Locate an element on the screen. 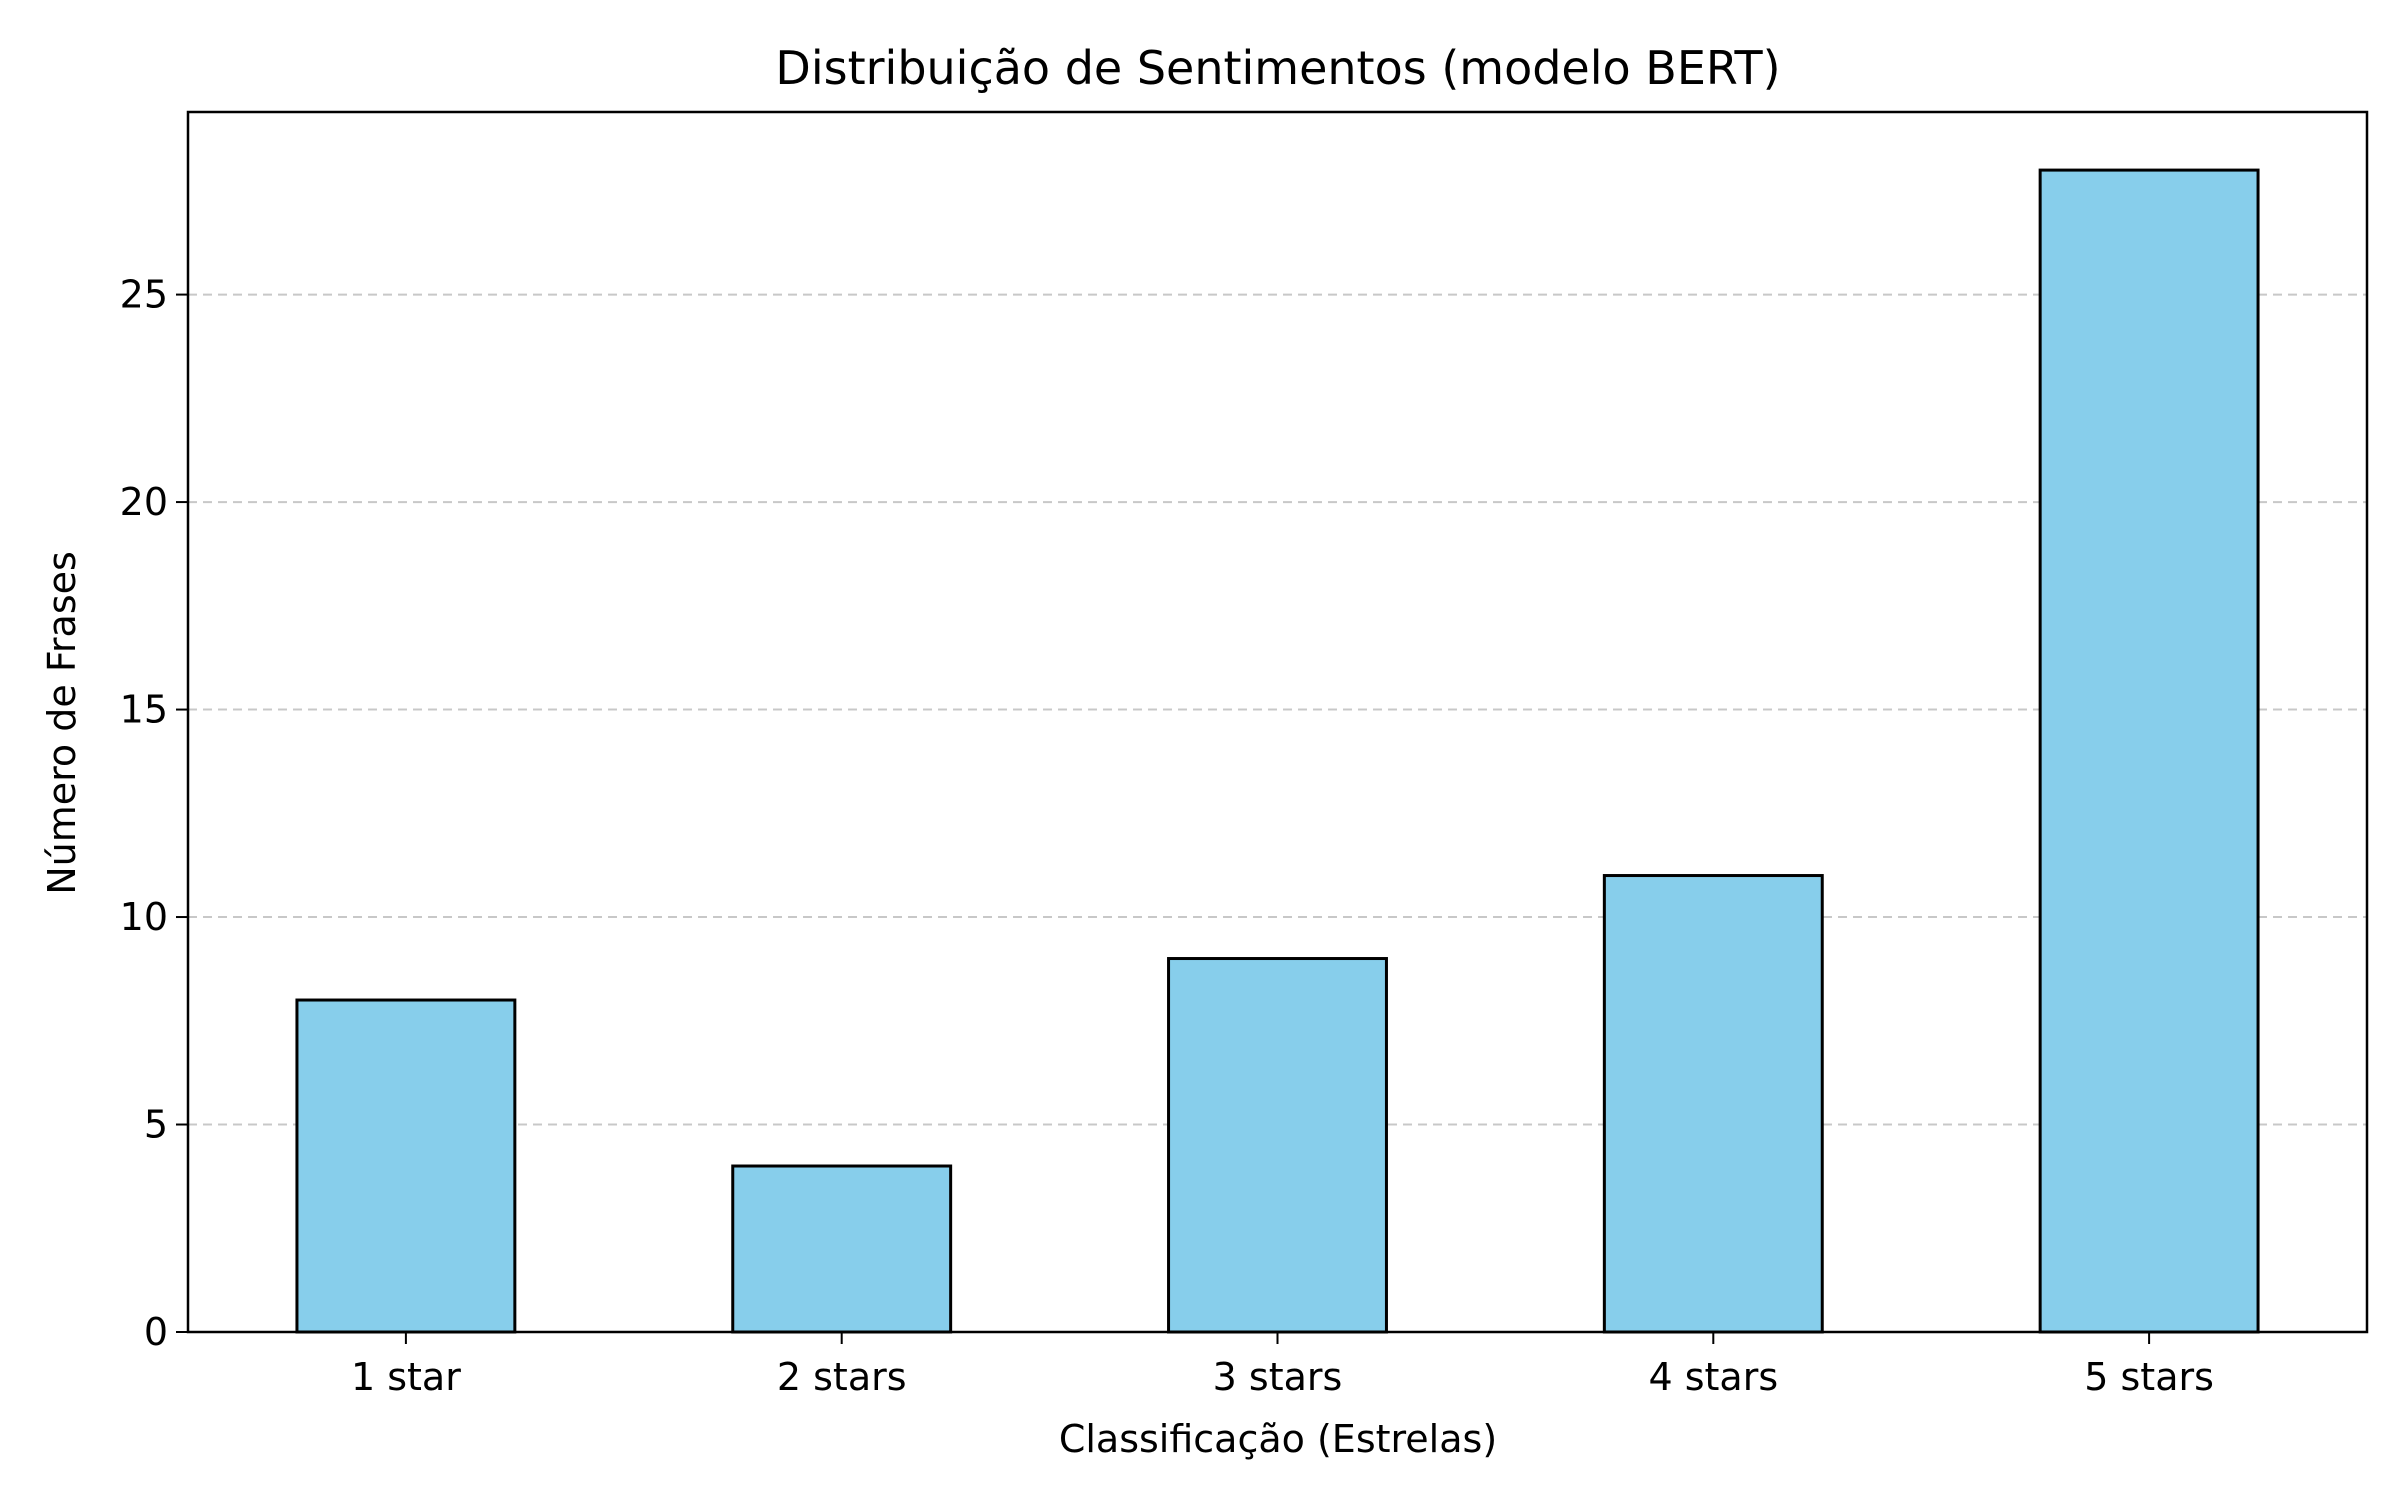  y-axis-label: Número de Frases is located at coordinates (62, 723).